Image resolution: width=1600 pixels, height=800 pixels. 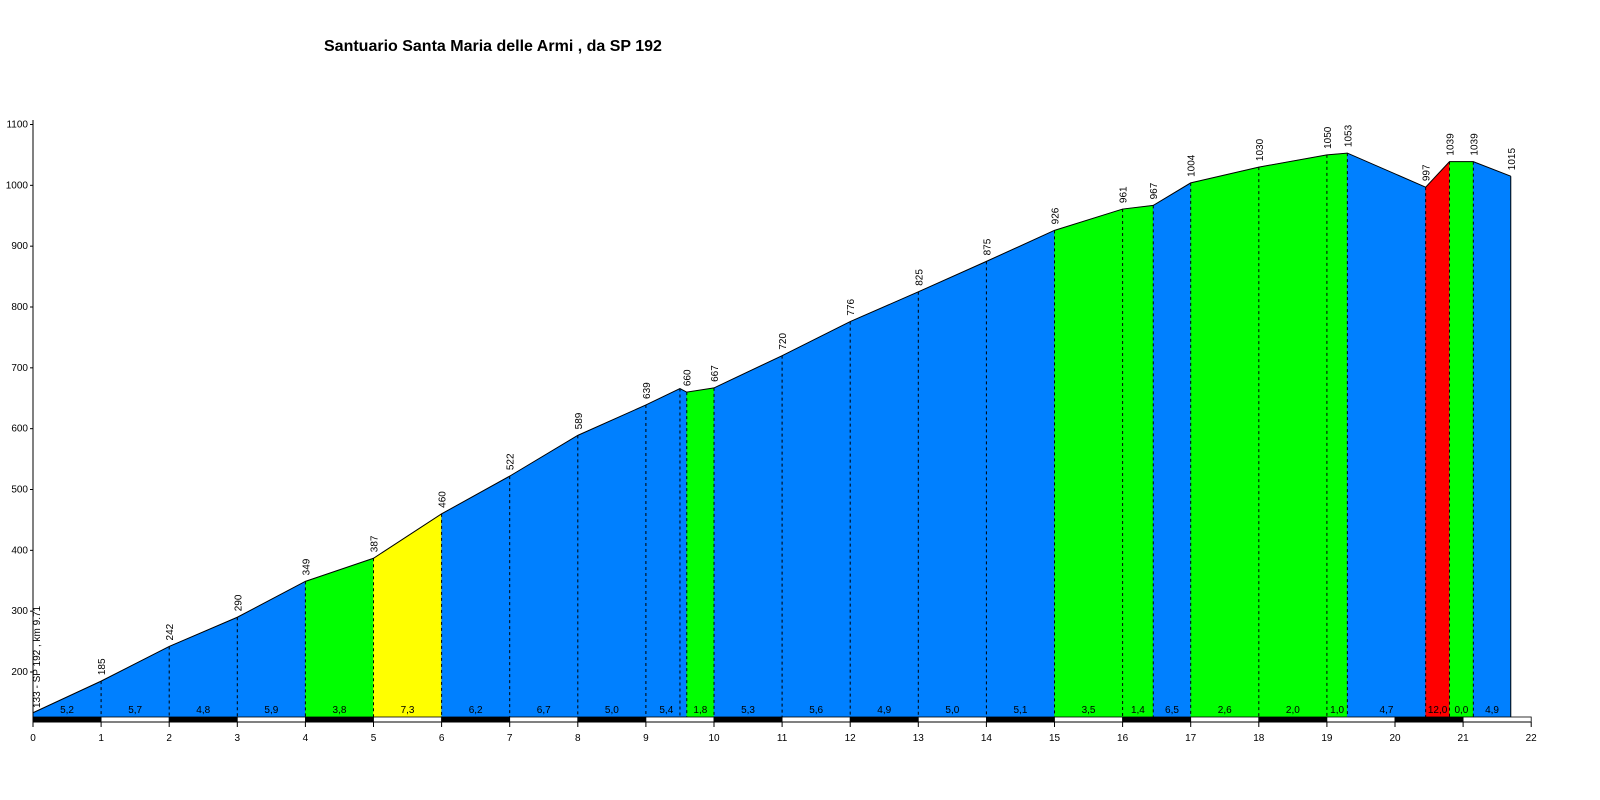 What do you see at coordinates (666, 710) in the screenshot?
I see `gradient-label: 5,4` at bounding box center [666, 710].